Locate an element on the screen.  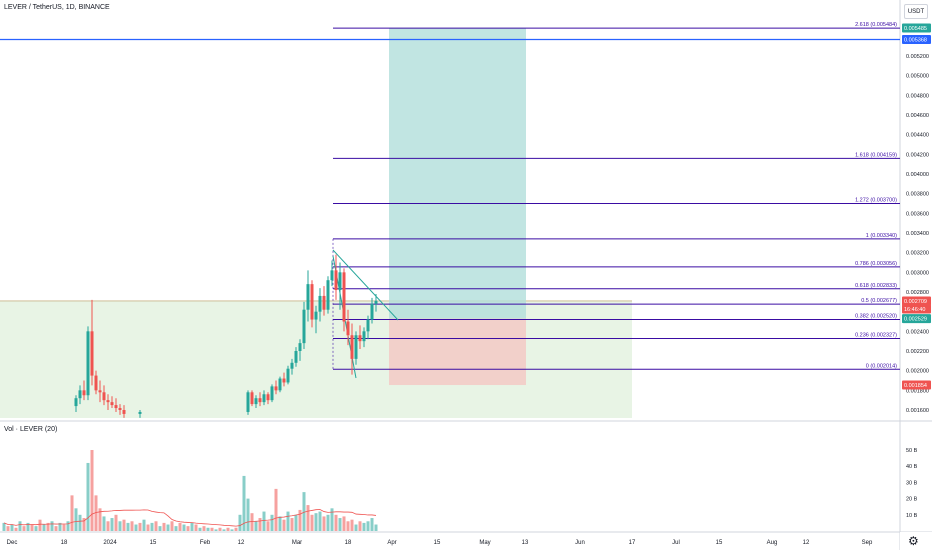
currency-button: USDT is located at coordinates (916, 11).